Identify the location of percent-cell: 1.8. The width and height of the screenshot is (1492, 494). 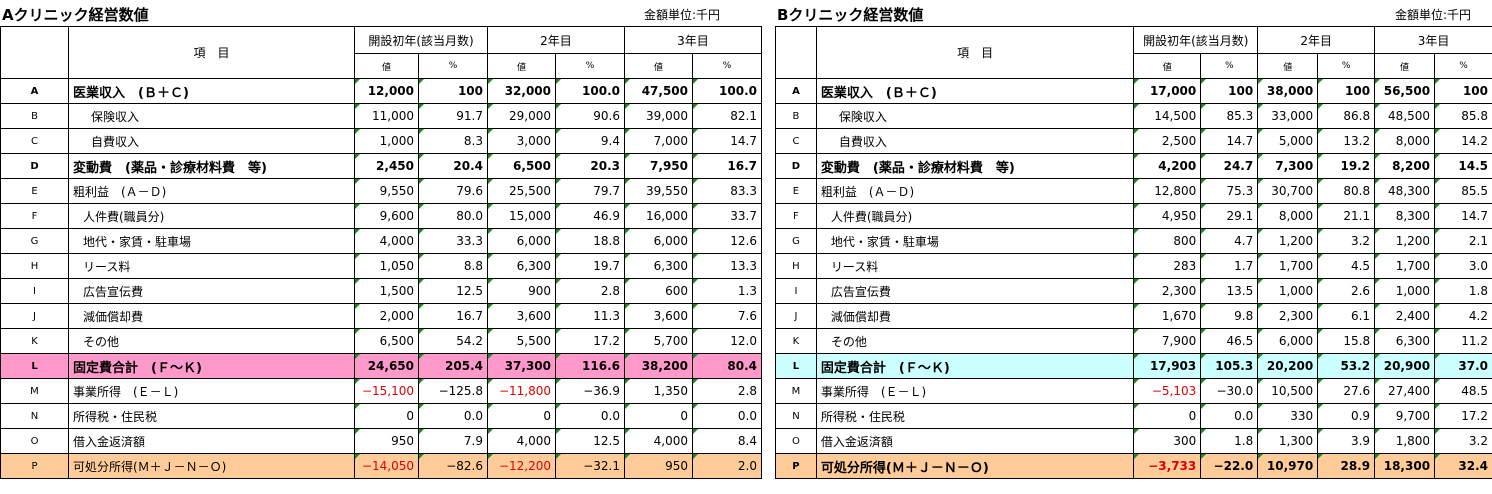
(1463, 291).